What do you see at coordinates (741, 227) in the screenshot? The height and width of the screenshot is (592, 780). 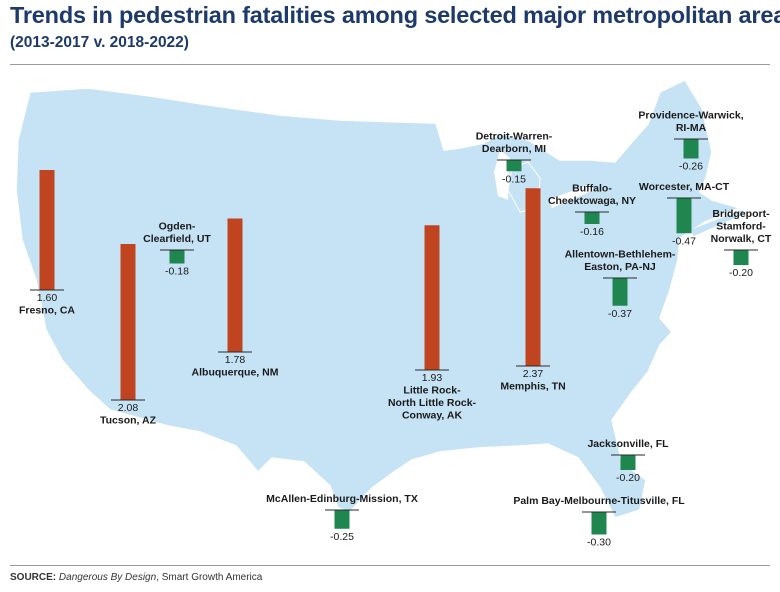 I see `metro-name-label: Stamford-` at bounding box center [741, 227].